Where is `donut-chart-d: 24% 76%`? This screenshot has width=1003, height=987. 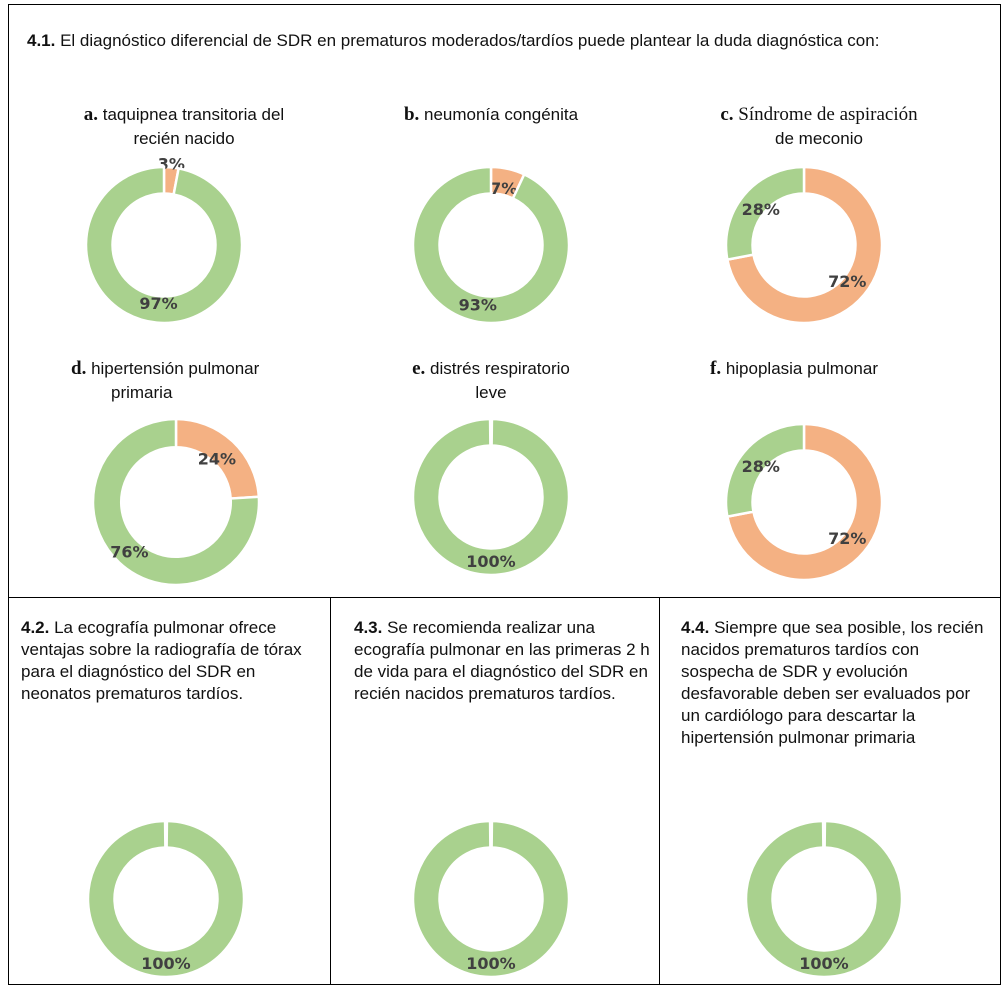
donut-chart-d: 24% 76% is located at coordinates (176, 502).